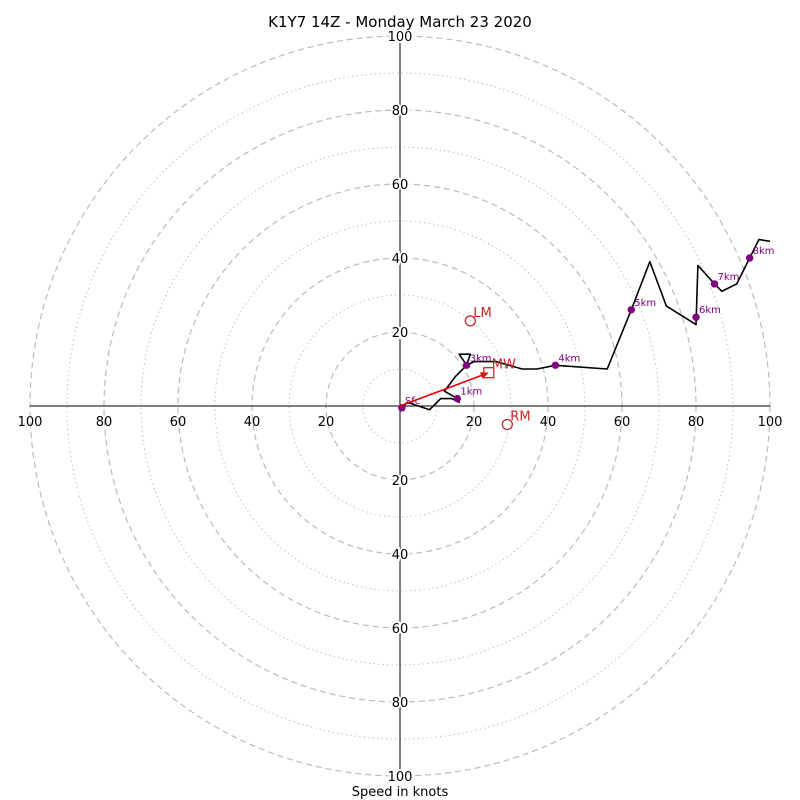 Image resolution: width=800 pixels, height=800 pixels. I want to click on wind-profile, so click(586, 324).